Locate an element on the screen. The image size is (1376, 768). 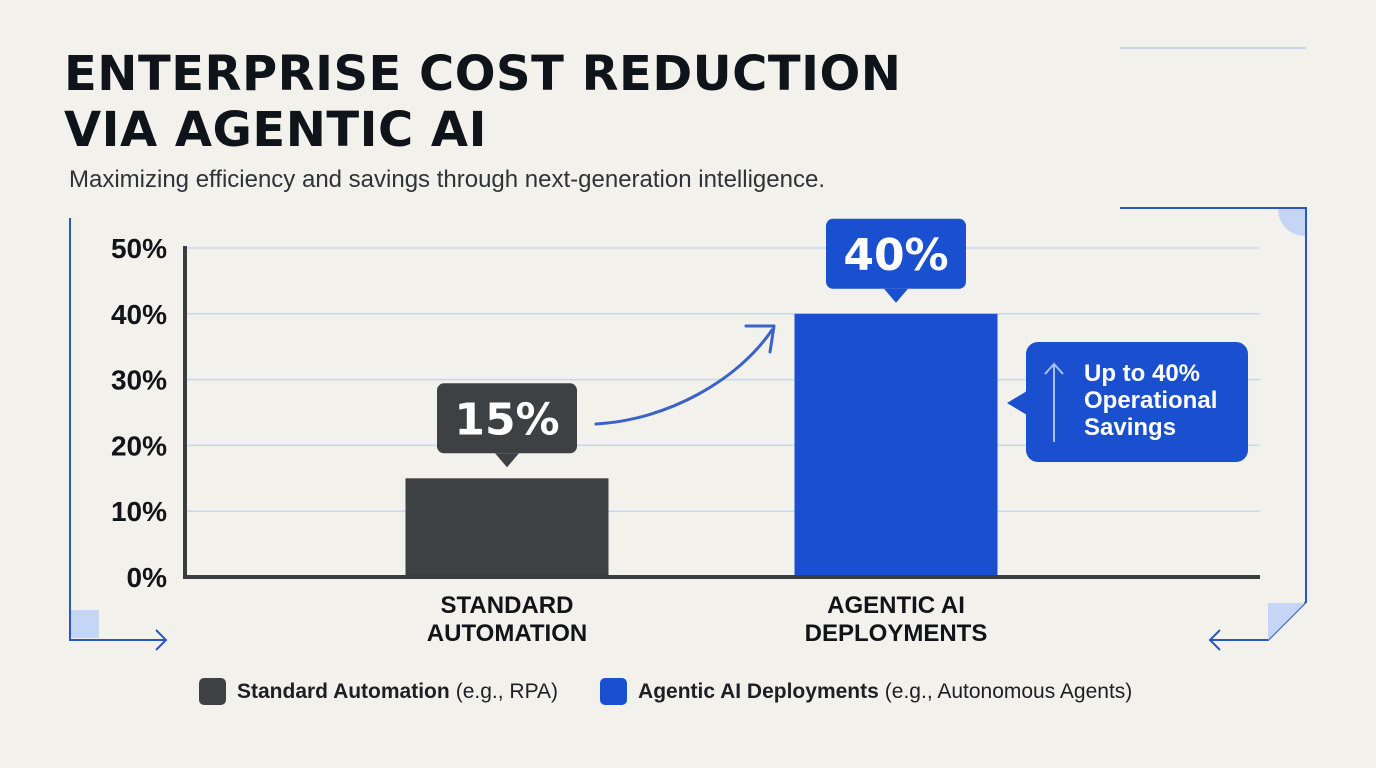
title-line-1: ENTERPRISE COST REDUCTION is located at coordinates (483, 74).